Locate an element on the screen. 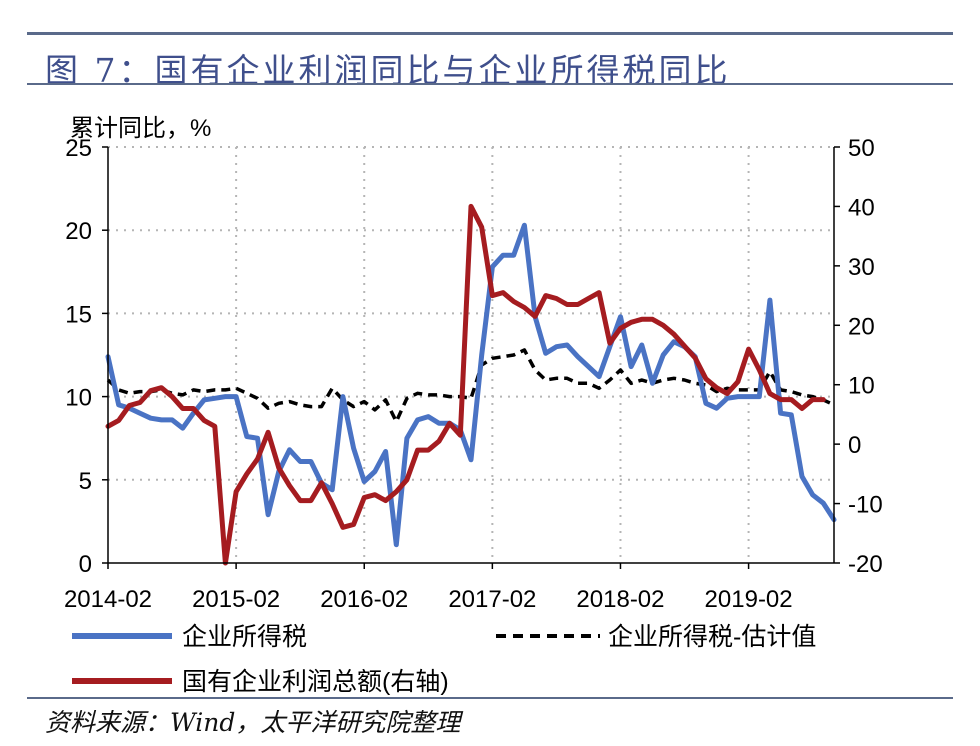  left-tick-label: 15 is located at coordinates (78, 314).